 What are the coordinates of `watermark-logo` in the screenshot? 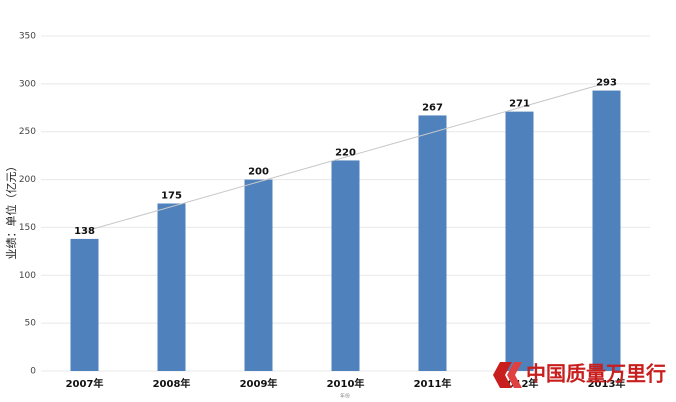 It's located at (507, 375).